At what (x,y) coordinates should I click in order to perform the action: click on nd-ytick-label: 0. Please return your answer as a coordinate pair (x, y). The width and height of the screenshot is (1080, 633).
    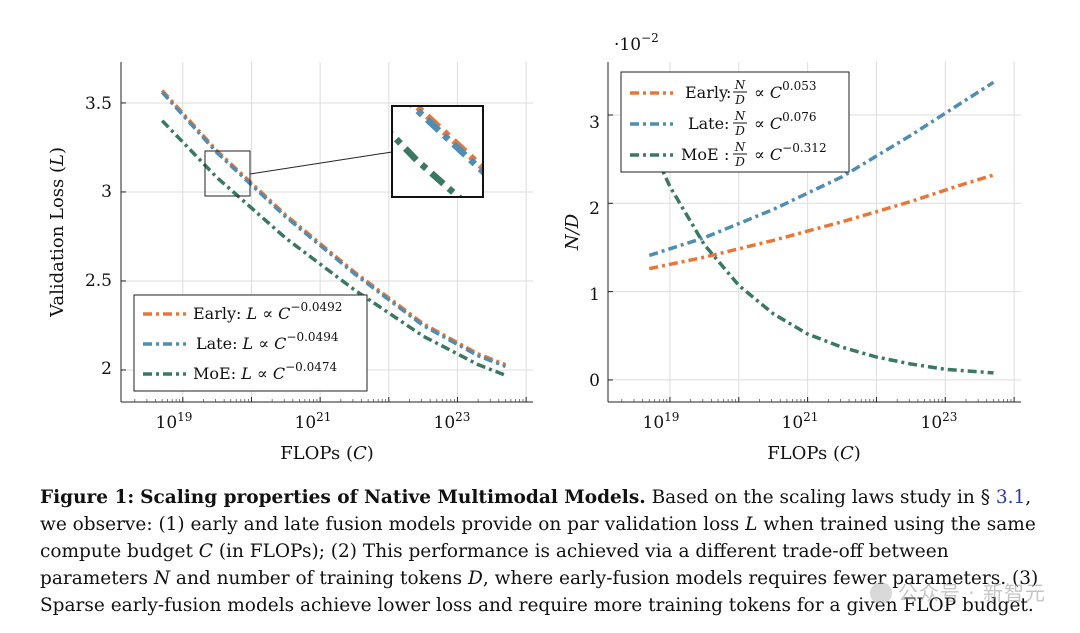
    Looking at the image, I should click on (594, 381).